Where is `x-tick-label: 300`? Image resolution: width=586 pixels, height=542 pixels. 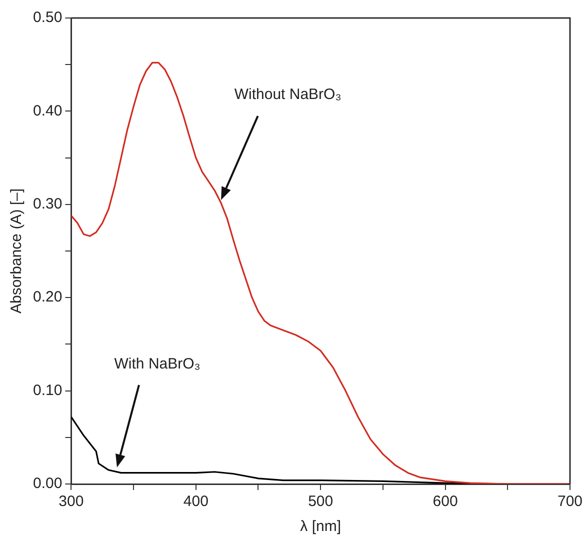
x-tick-label: 300 is located at coordinates (71, 501).